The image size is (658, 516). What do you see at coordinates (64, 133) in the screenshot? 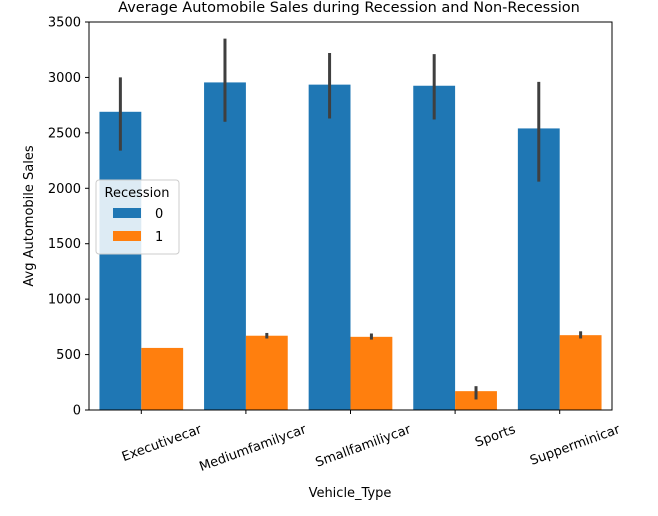
I see `y-tick-label: 2500` at bounding box center [64, 133].